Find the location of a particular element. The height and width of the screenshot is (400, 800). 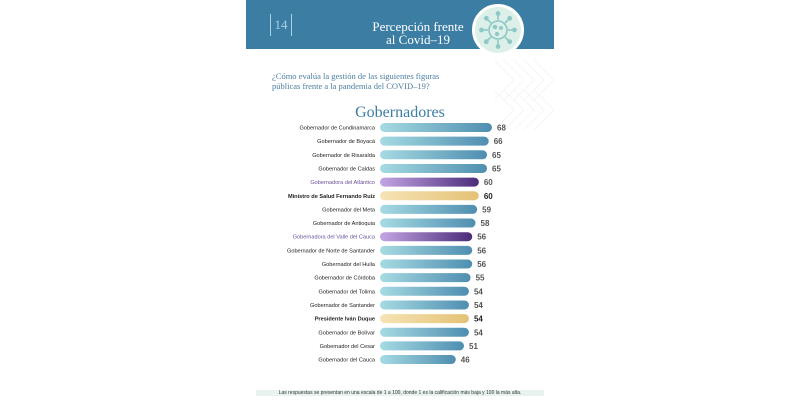

value-label: 59 is located at coordinates (486, 209).